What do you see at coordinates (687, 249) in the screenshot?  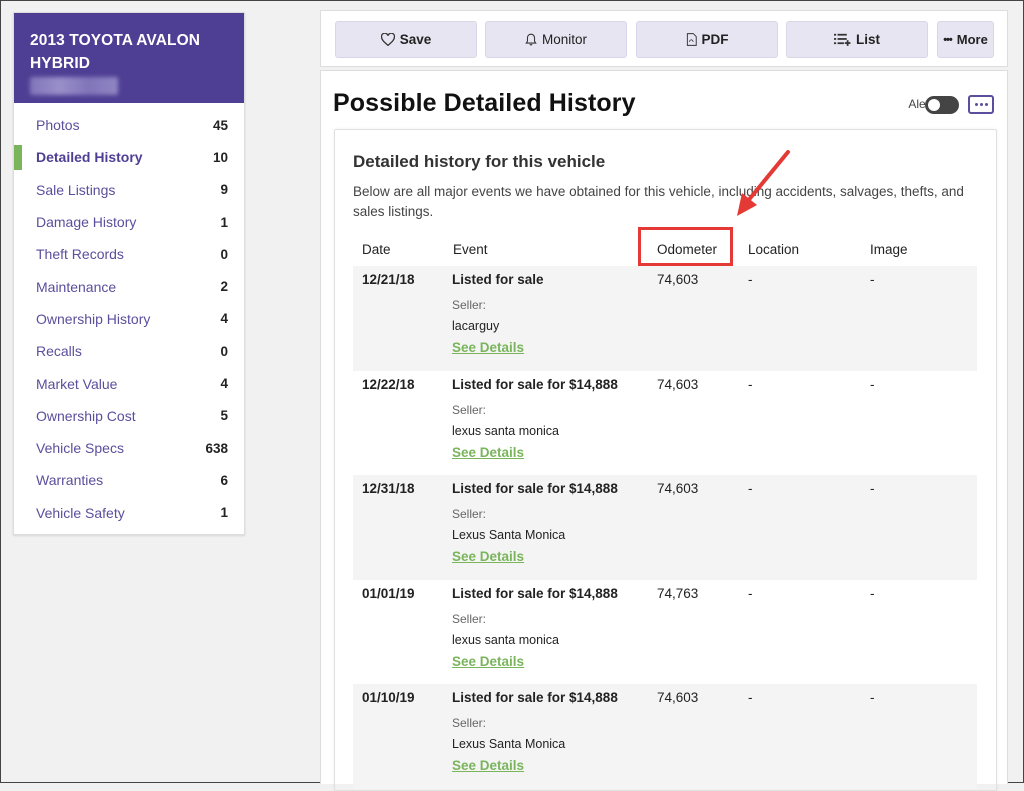 I see `column-header-odometer: Odometer` at bounding box center [687, 249].